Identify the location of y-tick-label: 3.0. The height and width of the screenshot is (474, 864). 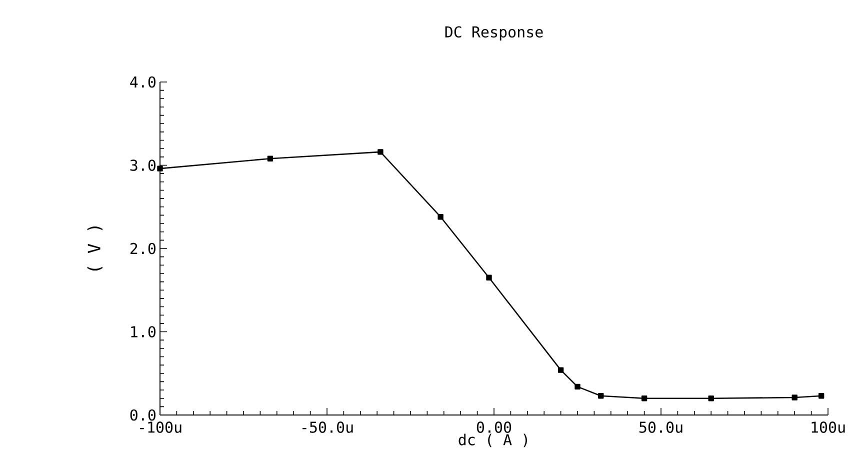
(143, 165).